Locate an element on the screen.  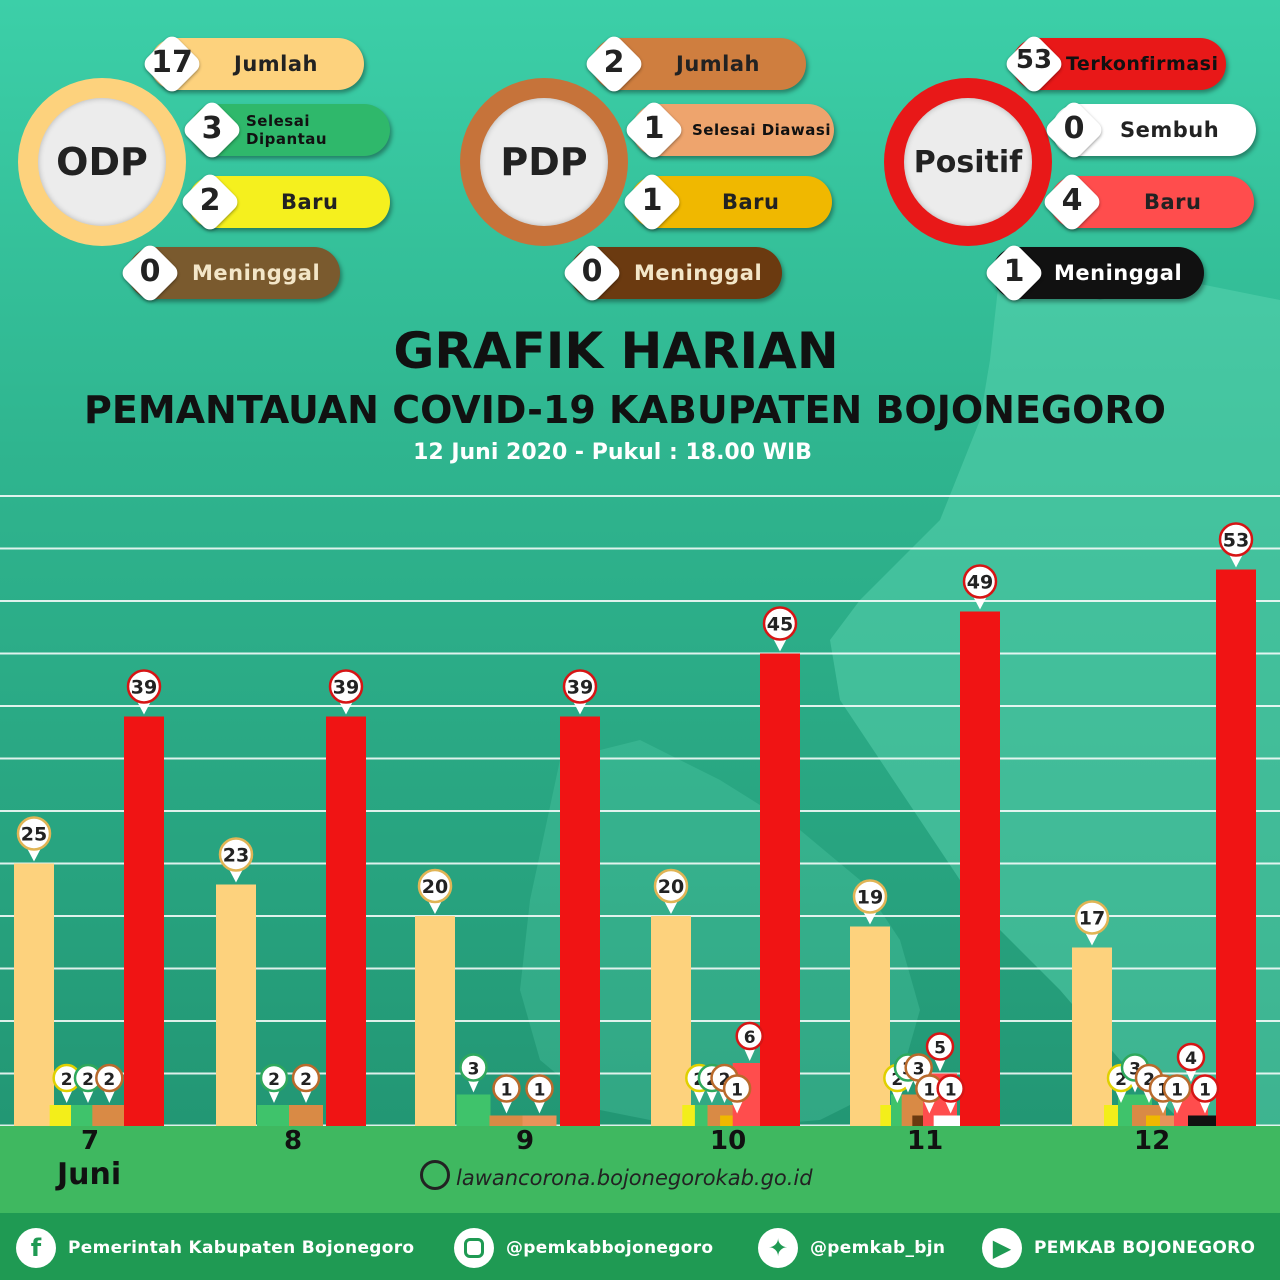
x-axis-month: Juni is located at coordinates (89, 1174).